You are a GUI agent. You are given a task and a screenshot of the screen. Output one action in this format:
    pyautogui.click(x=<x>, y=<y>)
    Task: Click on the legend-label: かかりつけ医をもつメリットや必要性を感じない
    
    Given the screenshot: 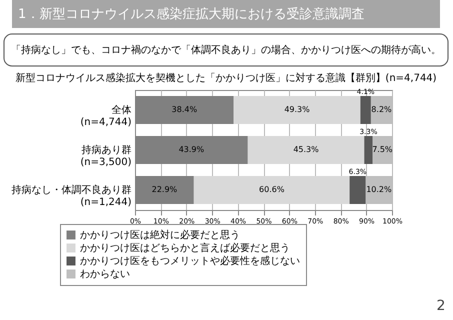 What is the action you would take?
    pyautogui.click(x=190, y=261)
    